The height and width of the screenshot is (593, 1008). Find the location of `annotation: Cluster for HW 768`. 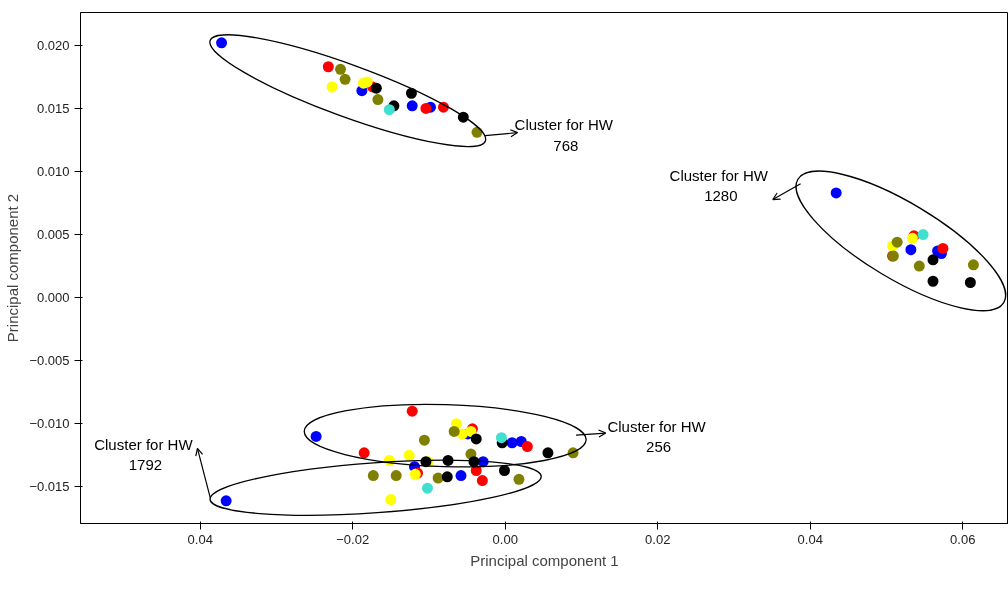

annotation: Cluster for HW 768 is located at coordinates (564, 135).